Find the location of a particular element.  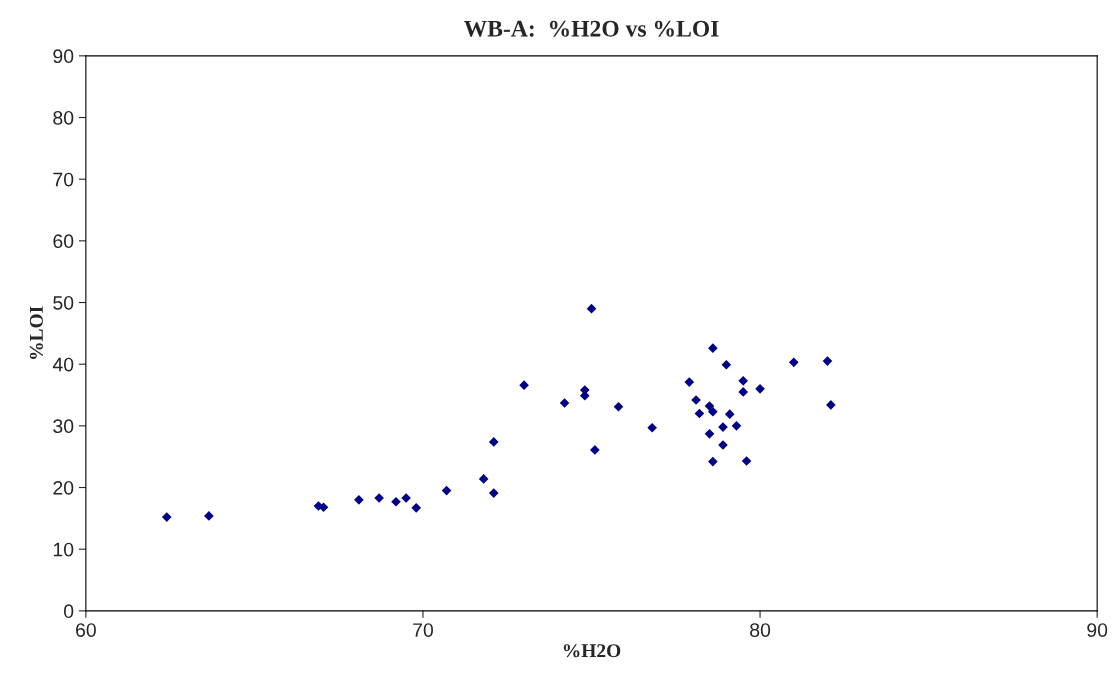

x-axis-title: %H2O is located at coordinates (592, 651).